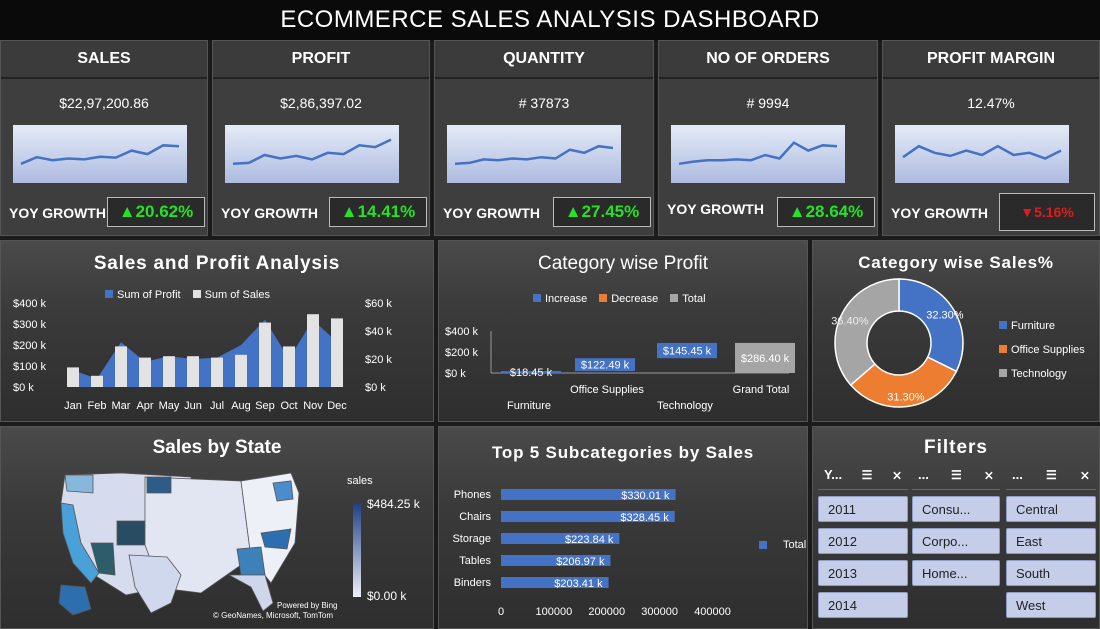  What do you see at coordinates (307, 605) in the screenshot?
I see `map-credit-bing: Powered by Bing` at bounding box center [307, 605].